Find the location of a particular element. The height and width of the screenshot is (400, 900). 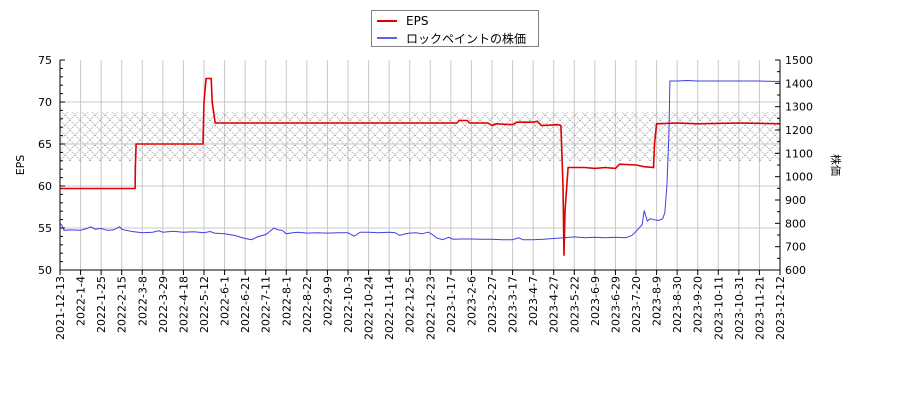

x-tick-label: 2022-8-1 is located at coordinates (286, 301).